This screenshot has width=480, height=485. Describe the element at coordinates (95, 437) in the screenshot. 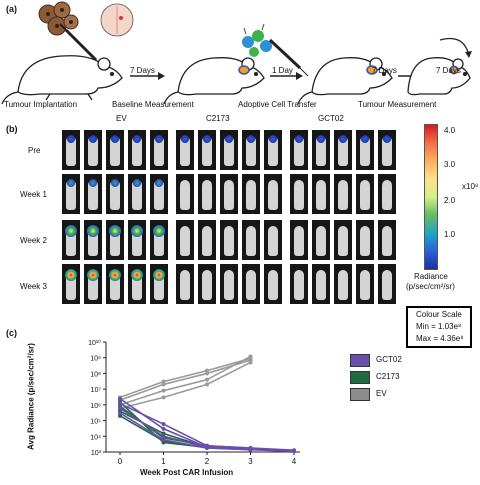

I see `y-tick-label: 10⁴` at that location.